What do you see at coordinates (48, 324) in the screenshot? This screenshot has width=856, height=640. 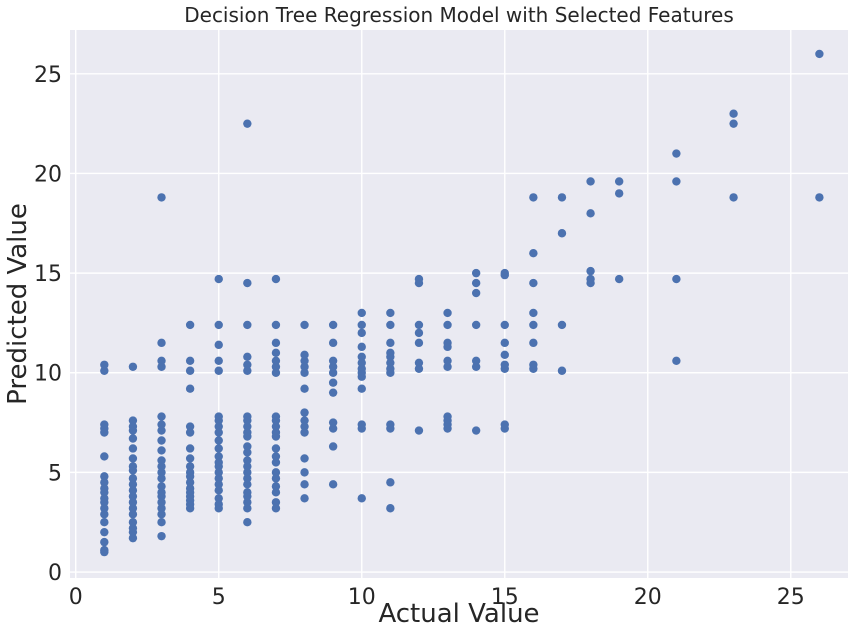 I see `y-tick-labels: 0 5 10 15 20 25` at bounding box center [48, 324].